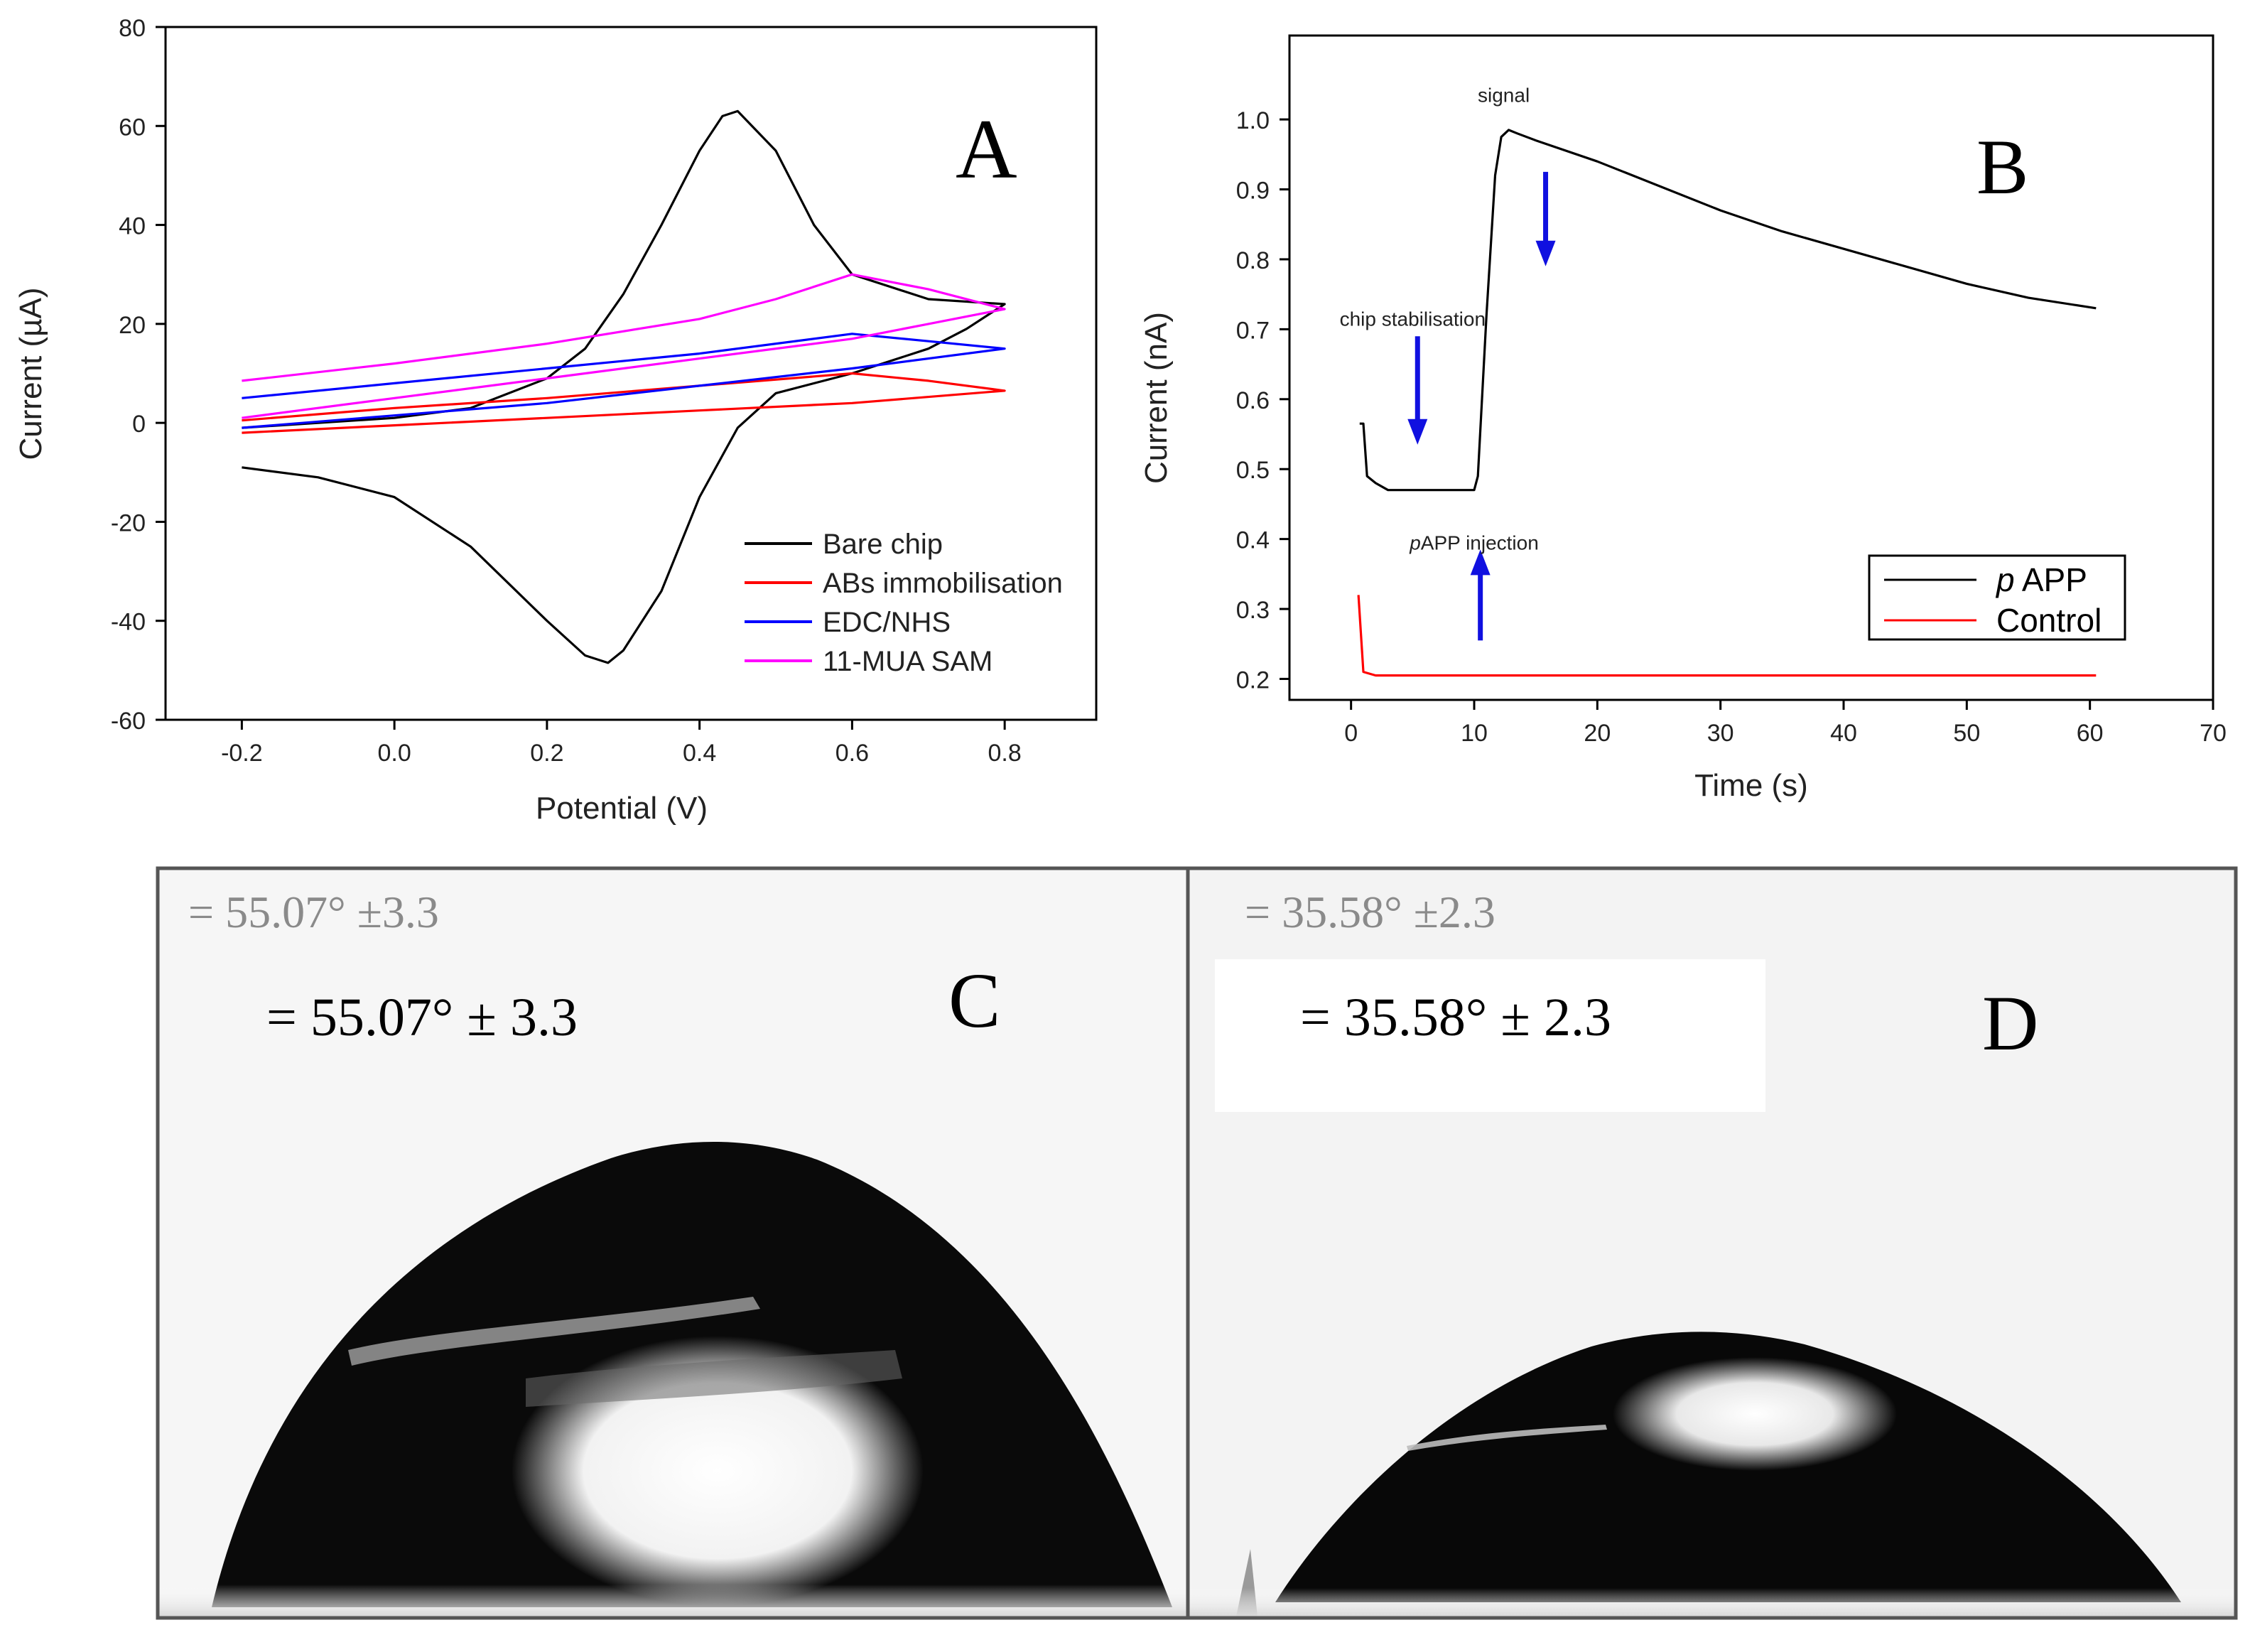 The image size is (2250, 1652). I want to click on chart-b-ytick-label: 0.4, so click(1253, 540).